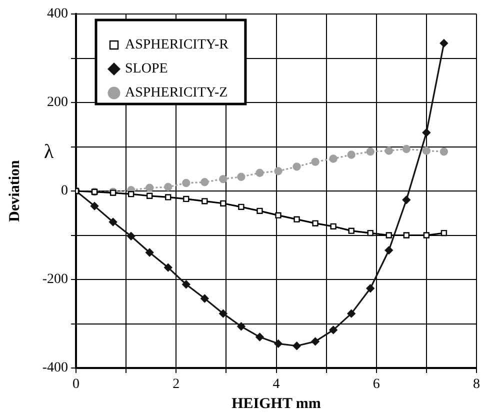 The width and height of the screenshot is (483, 417). What do you see at coordinates (55, 280) in the screenshot?
I see `y-tick-label: -200` at bounding box center [55, 280].